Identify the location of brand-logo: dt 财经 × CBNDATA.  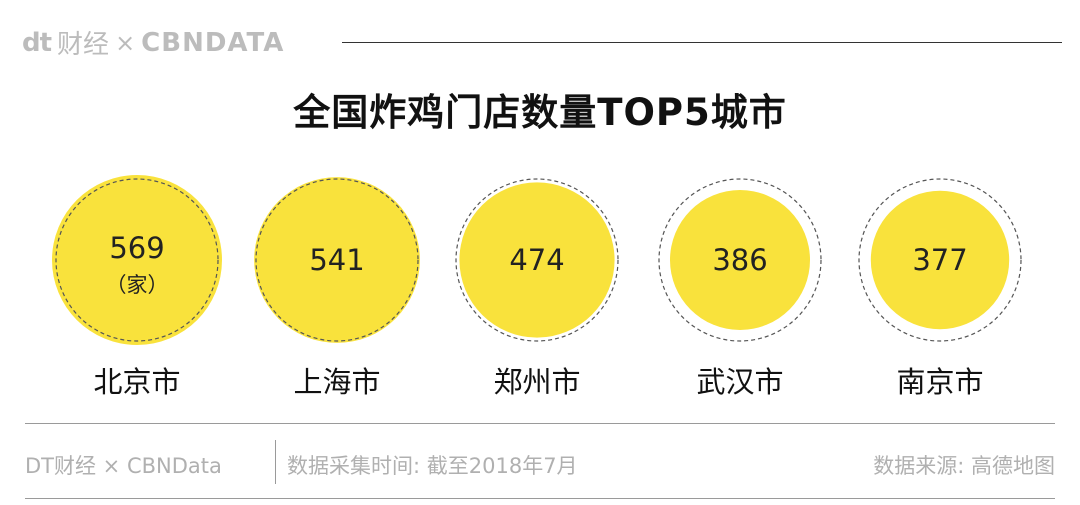
(153, 42).